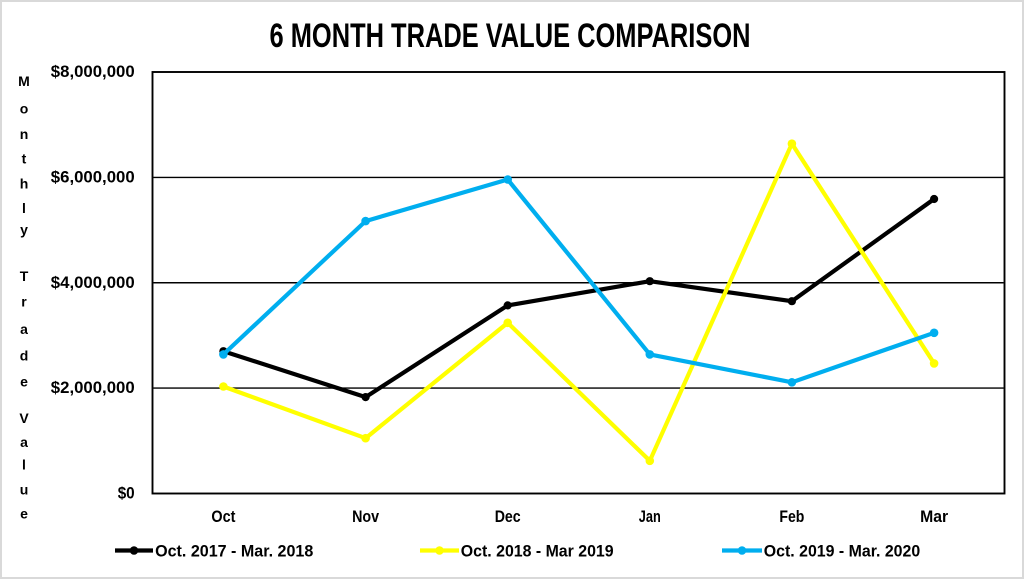  Describe the element at coordinates (234, 551) in the screenshot. I see `svg-text: Oct. 2017 - Mar. 2018` at that location.